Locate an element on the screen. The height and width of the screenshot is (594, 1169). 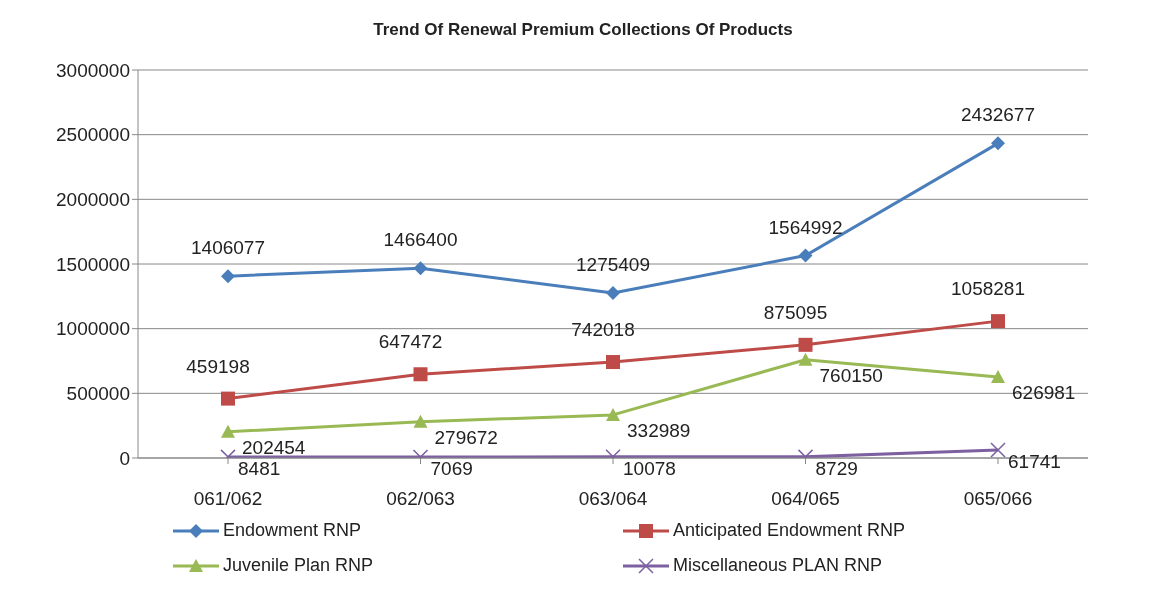
data-label: 279672 is located at coordinates (466, 437).